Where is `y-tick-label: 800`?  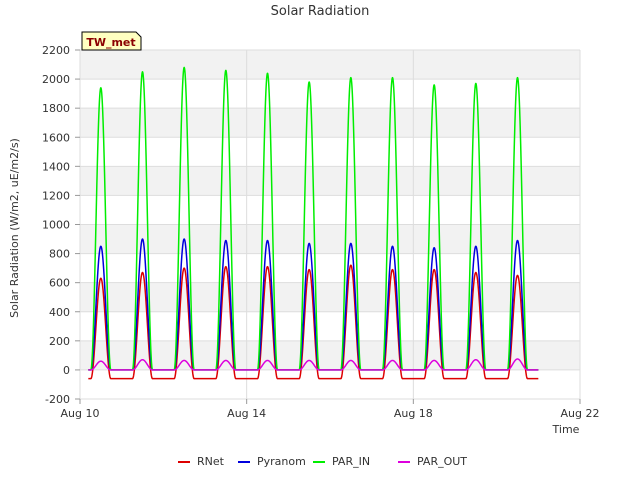
y-tick-label: 800 is located at coordinates (59, 254).